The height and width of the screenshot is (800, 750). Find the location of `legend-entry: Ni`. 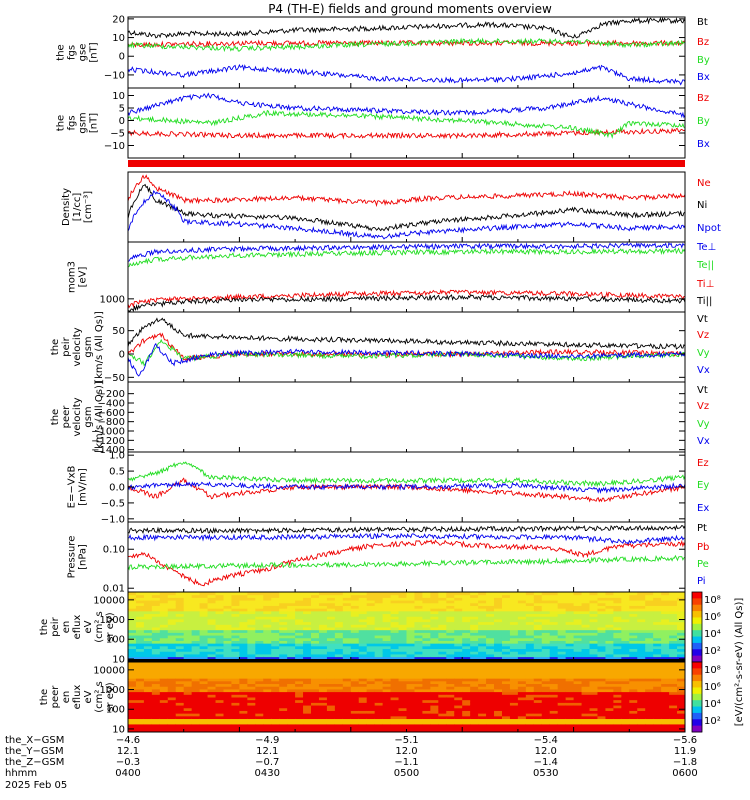

legend-entry: Ni is located at coordinates (702, 205).